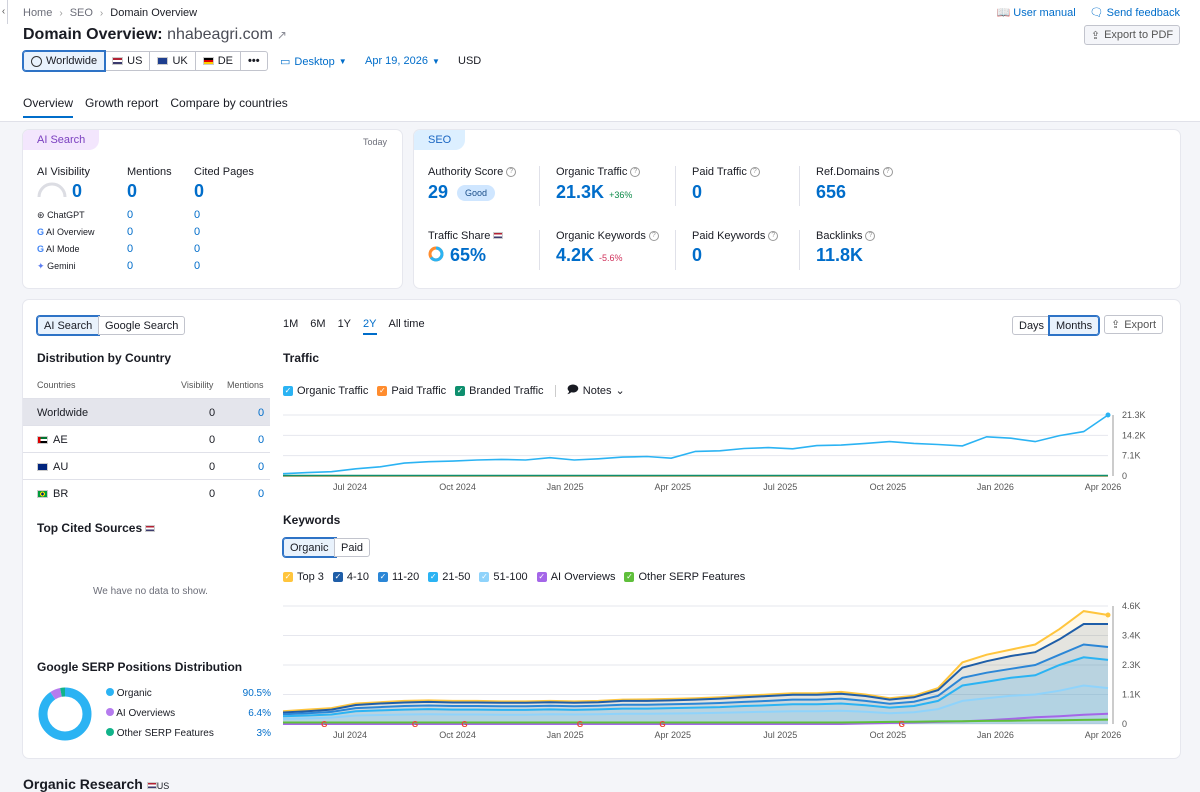 The image size is (1200, 792). What do you see at coordinates (684, 577) in the screenshot?
I see `legend-item: ✓ Other SERP Features` at bounding box center [684, 577].